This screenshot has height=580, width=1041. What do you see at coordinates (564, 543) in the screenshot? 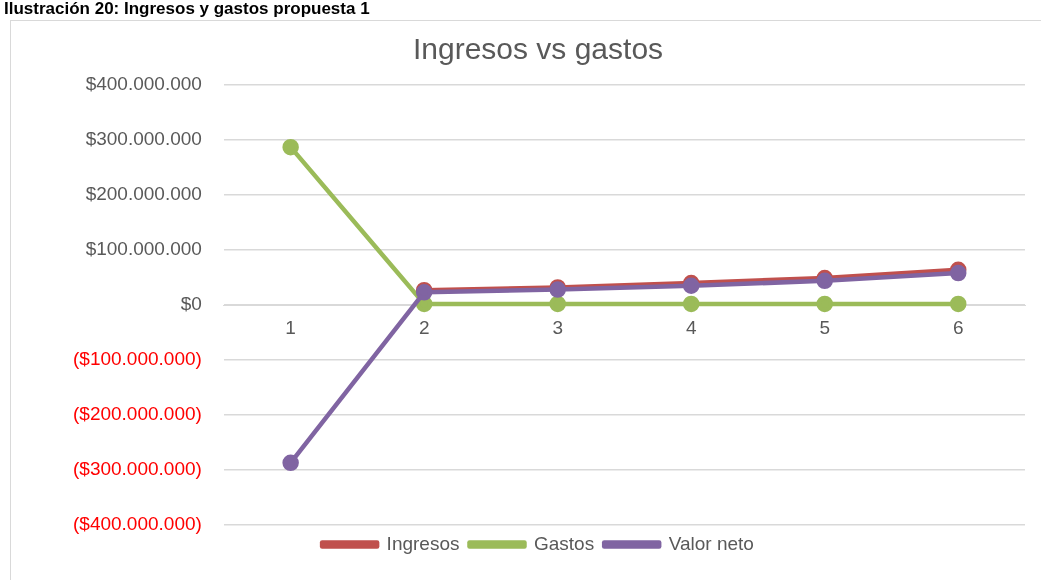
I see `legend-label: Gastos` at bounding box center [564, 543].